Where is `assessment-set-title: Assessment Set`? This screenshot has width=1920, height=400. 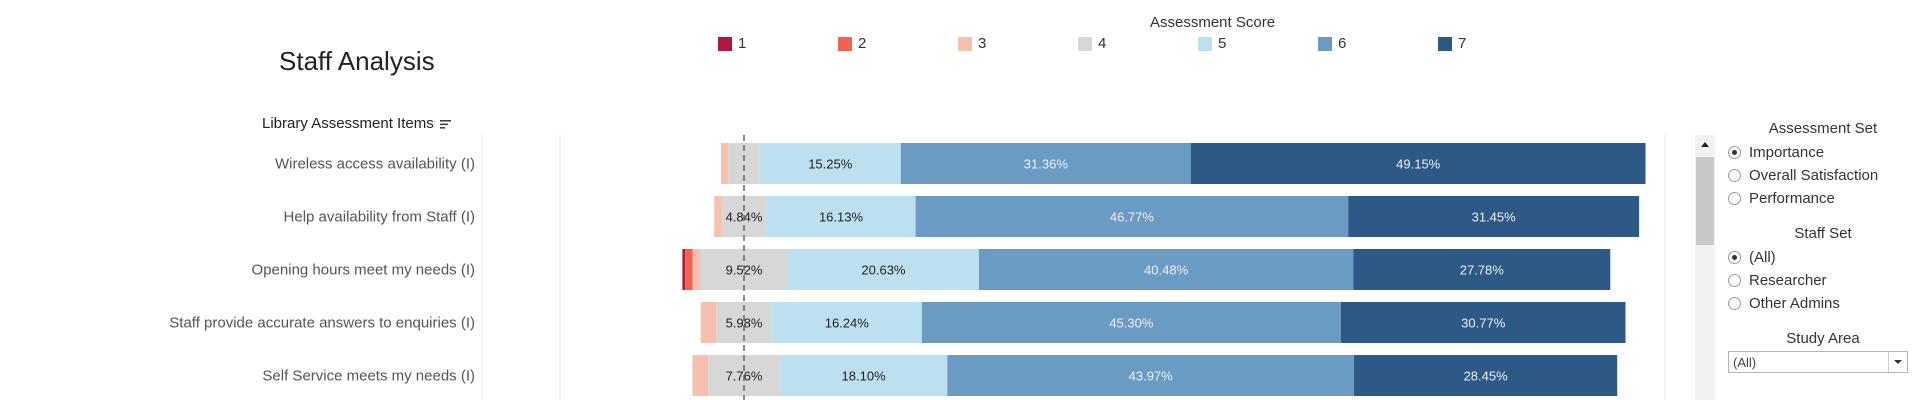
assessment-set-title: Assessment Set is located at coordinates (1823, 128).